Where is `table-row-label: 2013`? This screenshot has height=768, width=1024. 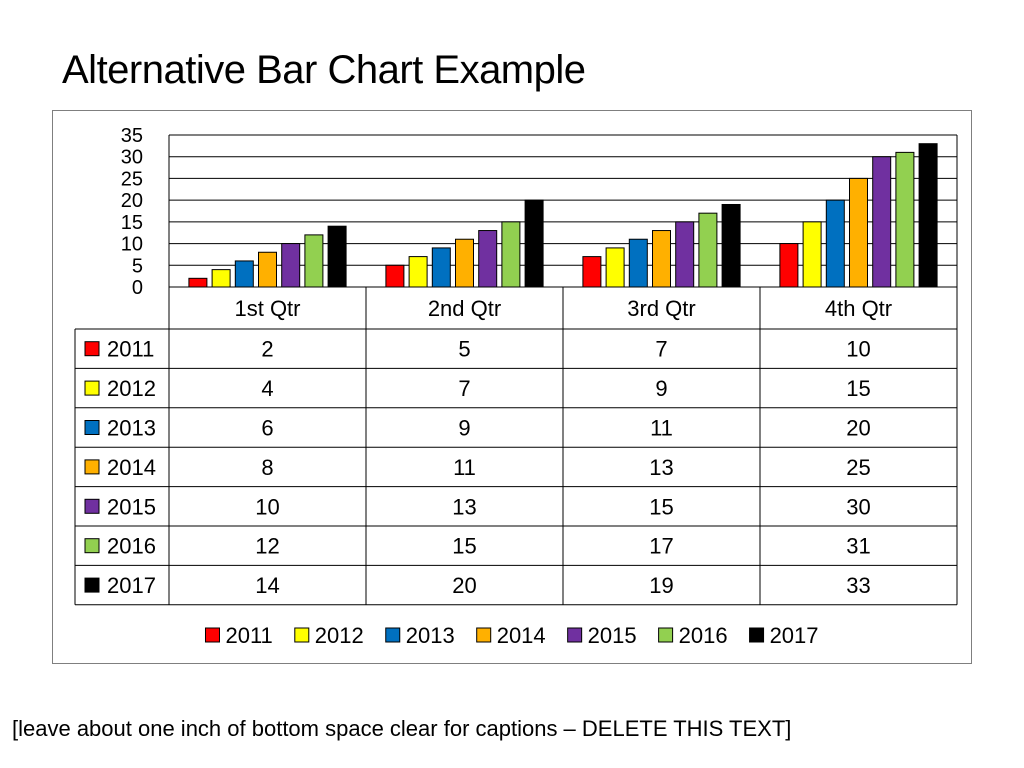
table-row-label: 2013 is located at coordinates (131, 428).